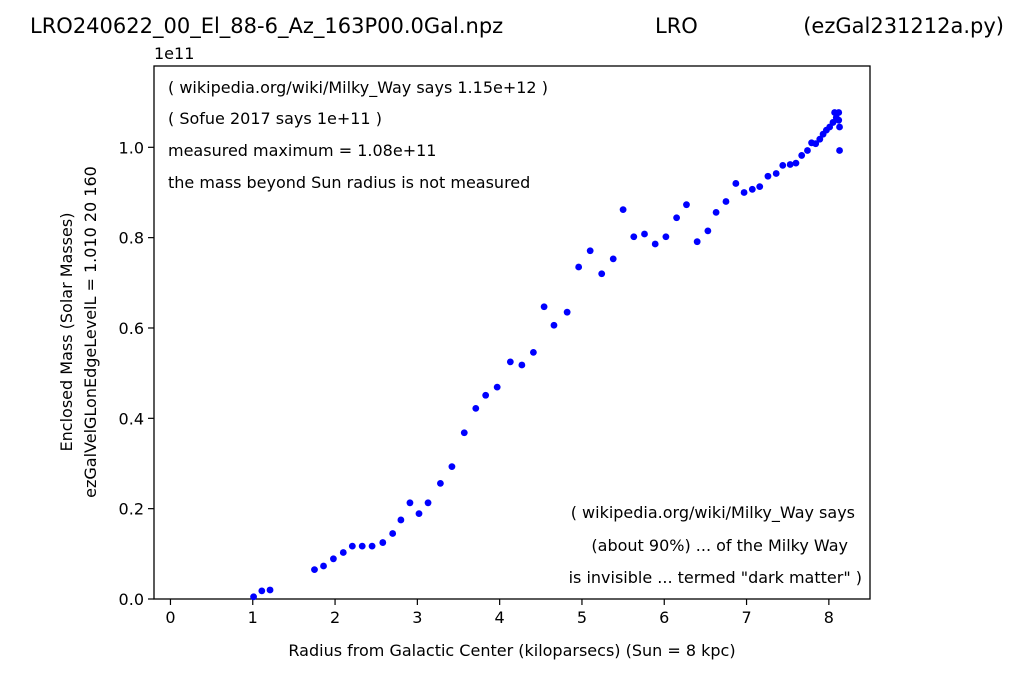 This screenshot has width=1024, height=680. Describe the element at coordinates (829, 617) in the screenshot. I see `x-tick-label: 8` at that location.